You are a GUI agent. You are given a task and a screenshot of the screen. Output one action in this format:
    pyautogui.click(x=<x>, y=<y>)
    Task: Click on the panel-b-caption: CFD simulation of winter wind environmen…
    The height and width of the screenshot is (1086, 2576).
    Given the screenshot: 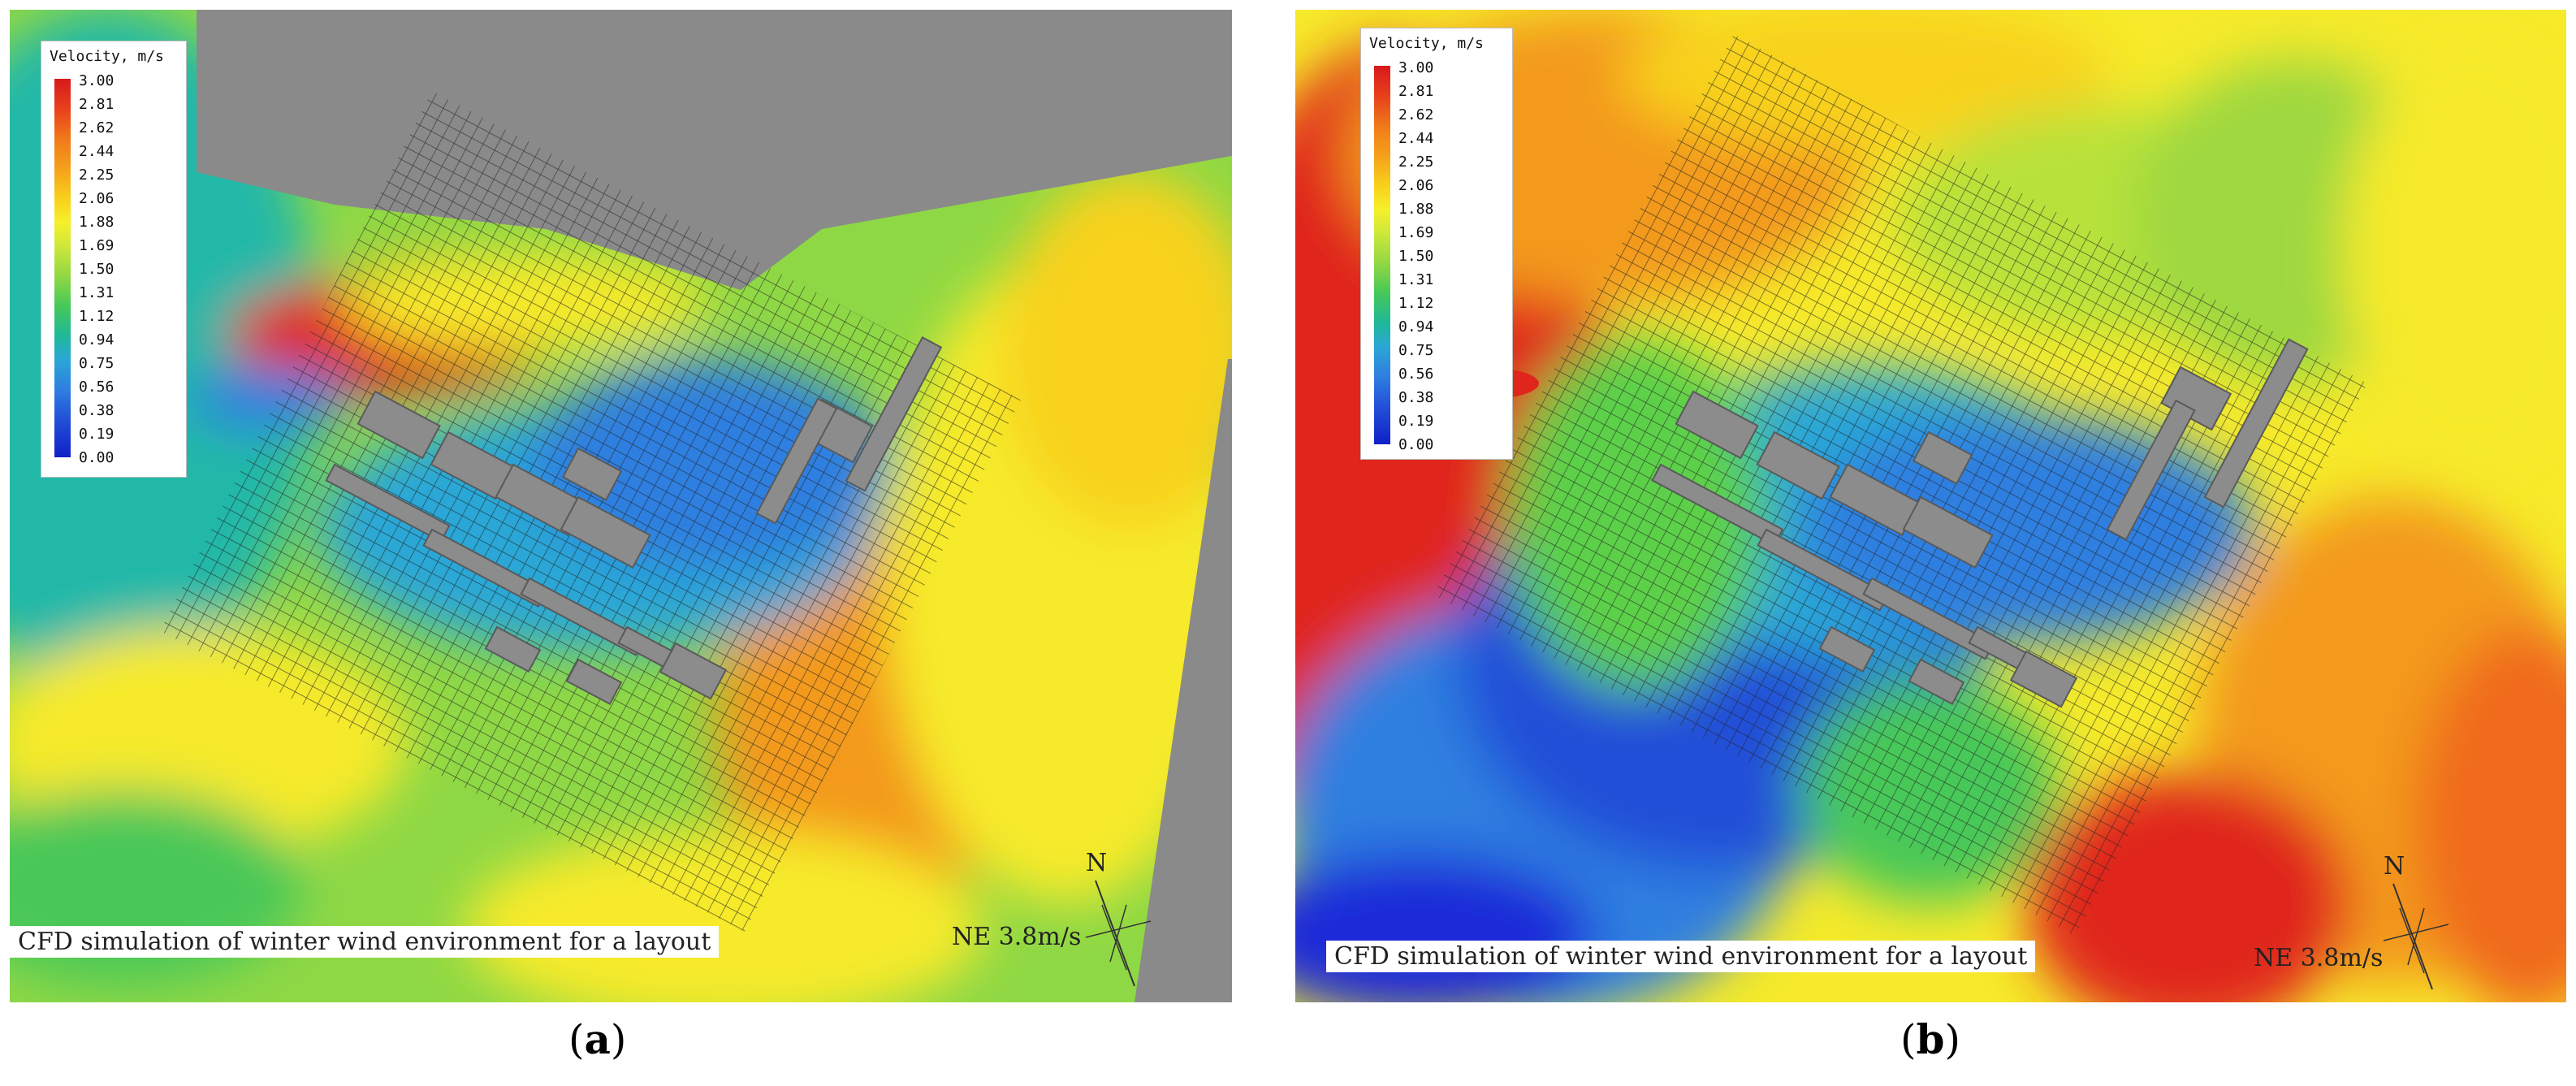 What is the action you would take?
    pyautogui.click(x=1681, y=956)
    